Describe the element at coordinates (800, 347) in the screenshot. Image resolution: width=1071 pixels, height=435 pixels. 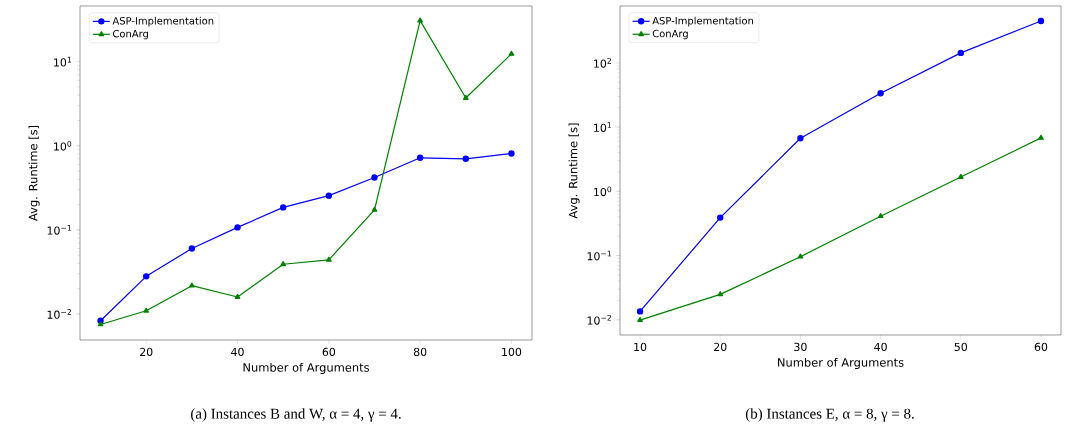
I see `x-tick-label: 30` at that location.